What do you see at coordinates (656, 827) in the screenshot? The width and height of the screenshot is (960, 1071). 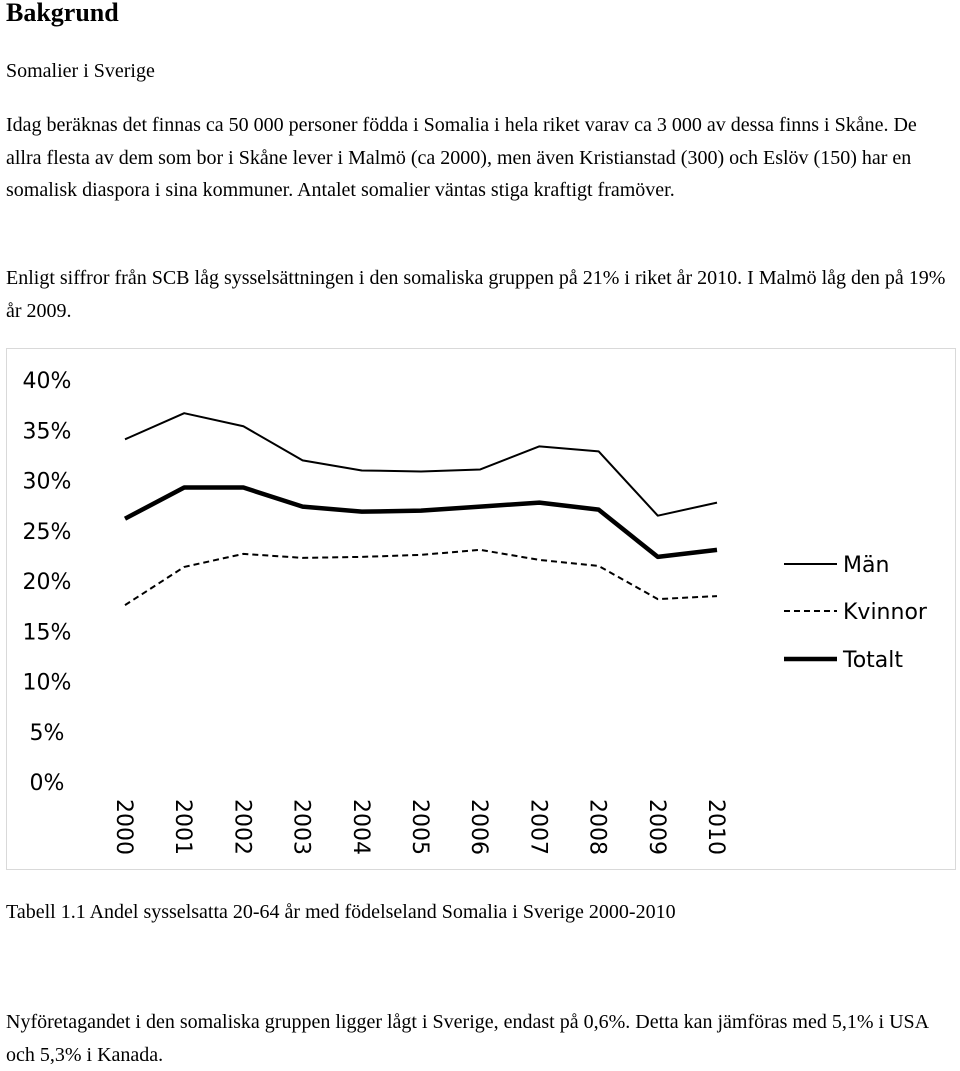 I see `x-tick-label: 2009` at bounding box center [656, 827].